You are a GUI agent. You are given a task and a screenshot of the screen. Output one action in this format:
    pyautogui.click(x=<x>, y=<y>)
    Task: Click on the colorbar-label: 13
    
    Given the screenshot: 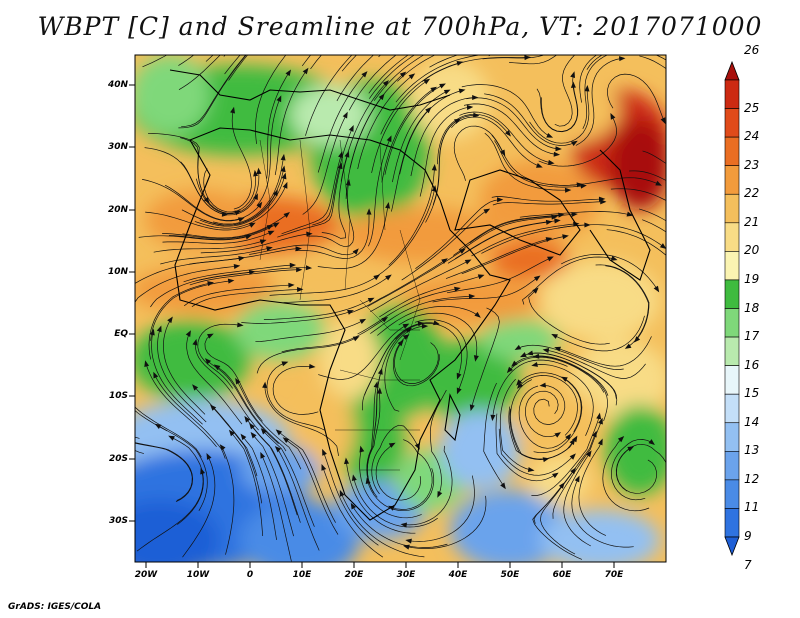 What is the action you would take?
    pyautogui.click(x=752, y=450)
    